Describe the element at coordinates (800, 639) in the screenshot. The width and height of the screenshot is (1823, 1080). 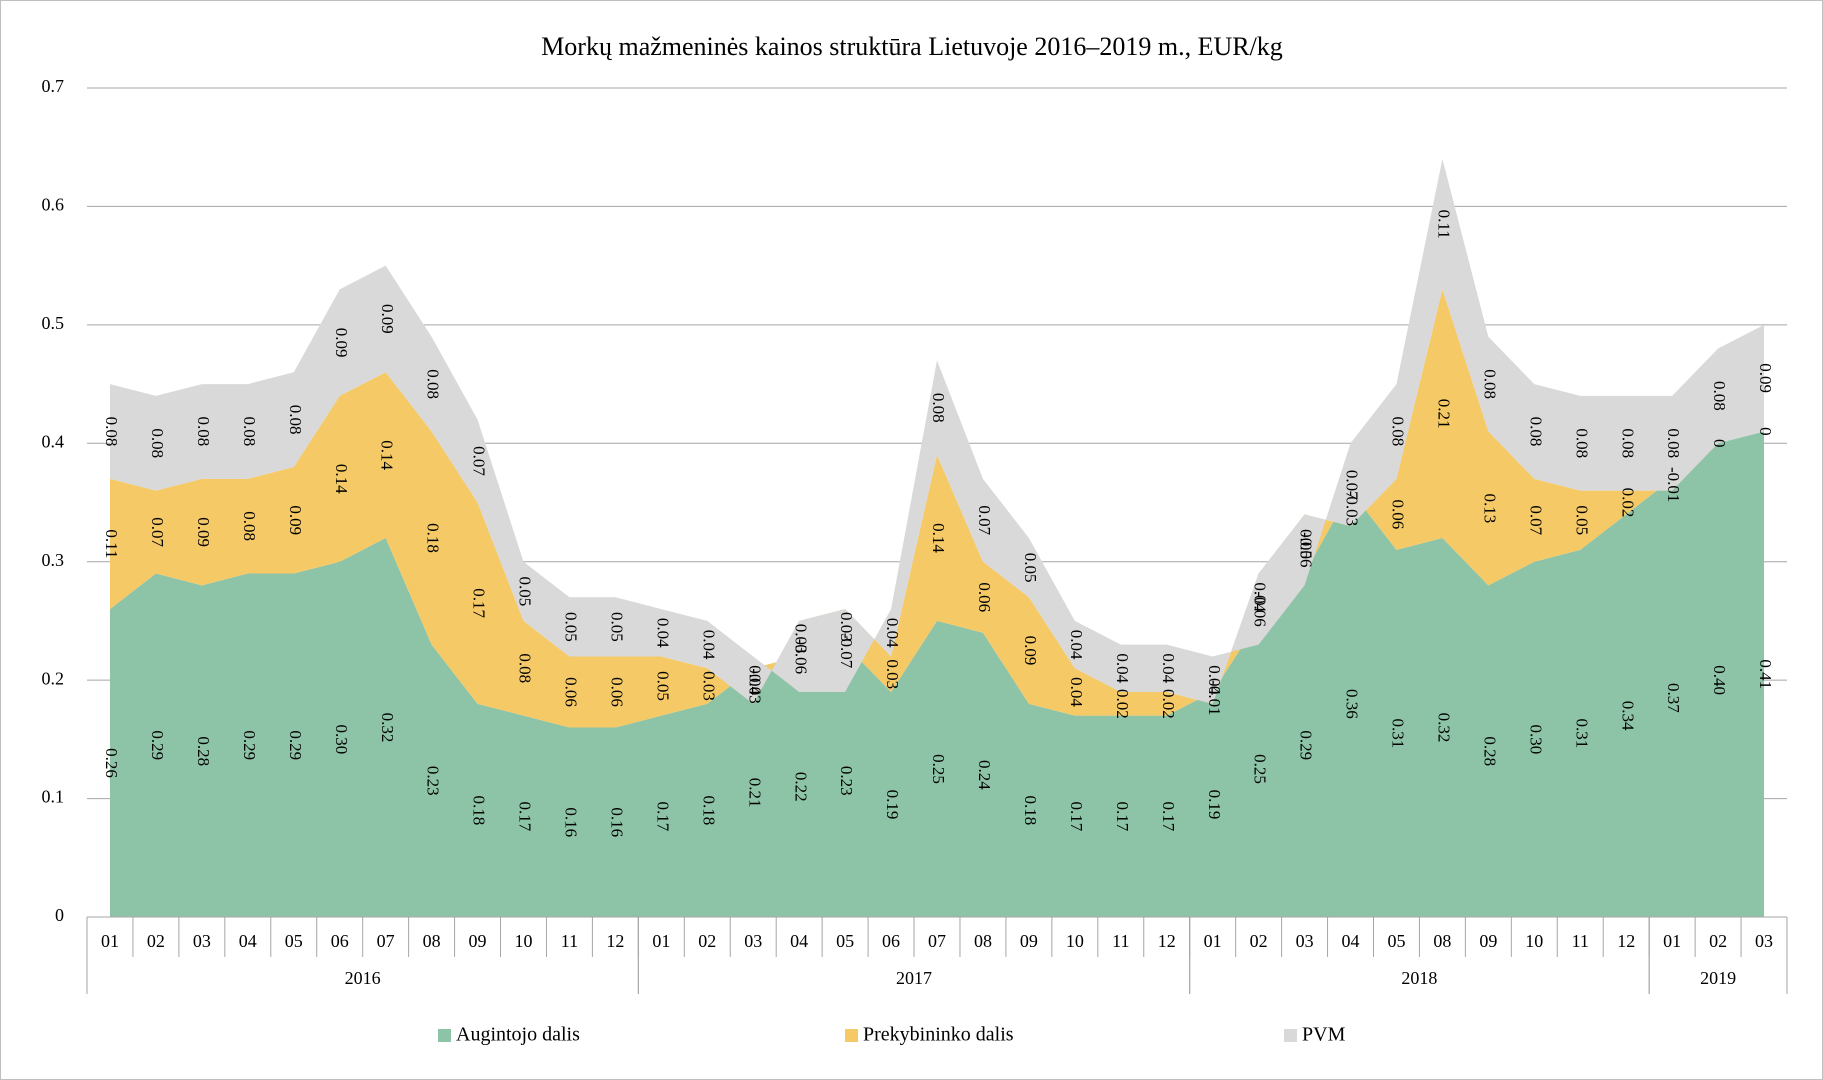
I see `value-label: 0.03` at that location.